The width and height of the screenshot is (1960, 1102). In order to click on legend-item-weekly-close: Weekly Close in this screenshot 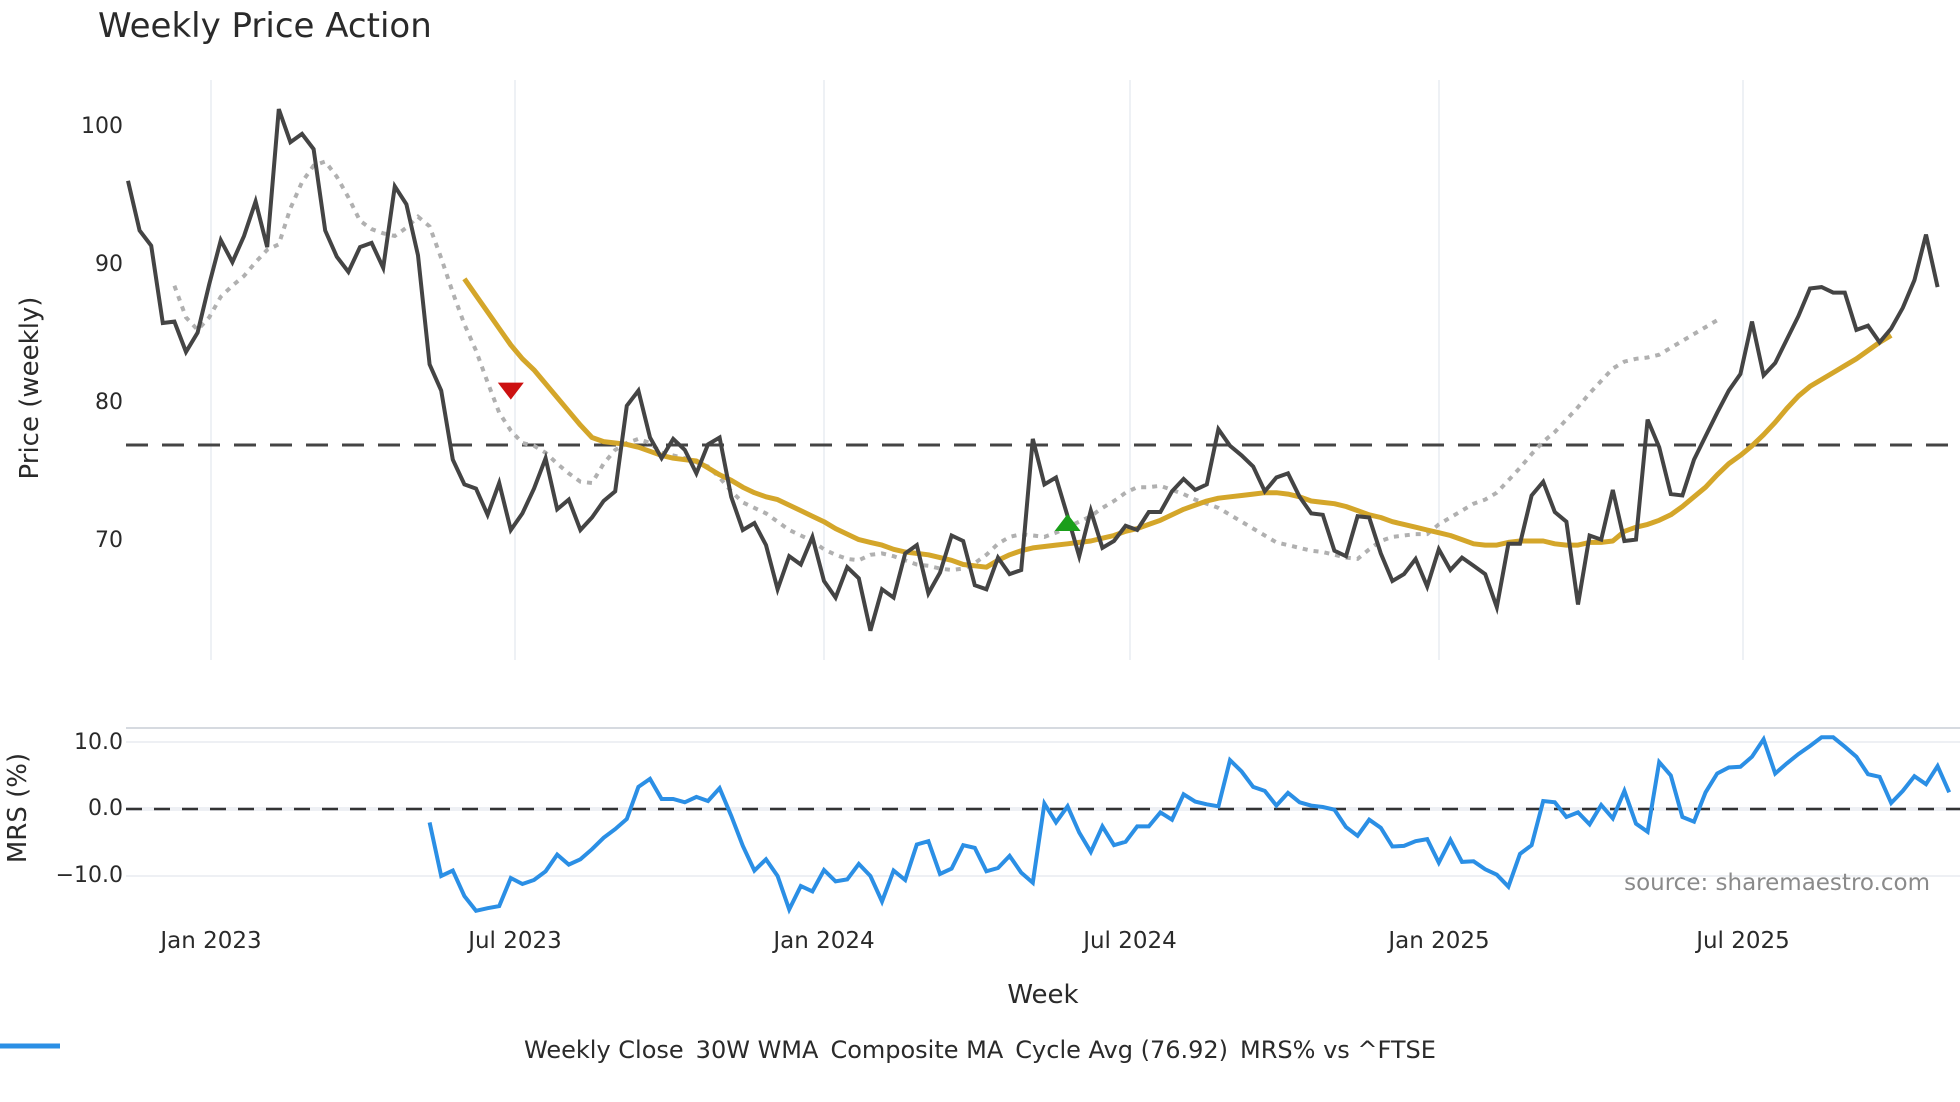, I will do `click(342, 1050)`.